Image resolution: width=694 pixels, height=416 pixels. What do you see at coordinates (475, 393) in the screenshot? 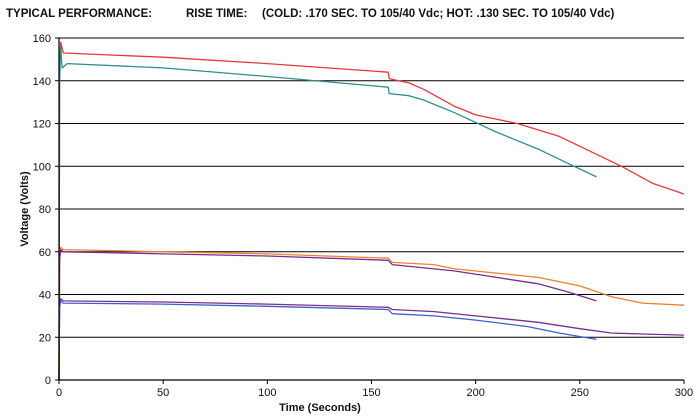
I see `x-tick-label-200: 200` at bounding box center [475, 393].